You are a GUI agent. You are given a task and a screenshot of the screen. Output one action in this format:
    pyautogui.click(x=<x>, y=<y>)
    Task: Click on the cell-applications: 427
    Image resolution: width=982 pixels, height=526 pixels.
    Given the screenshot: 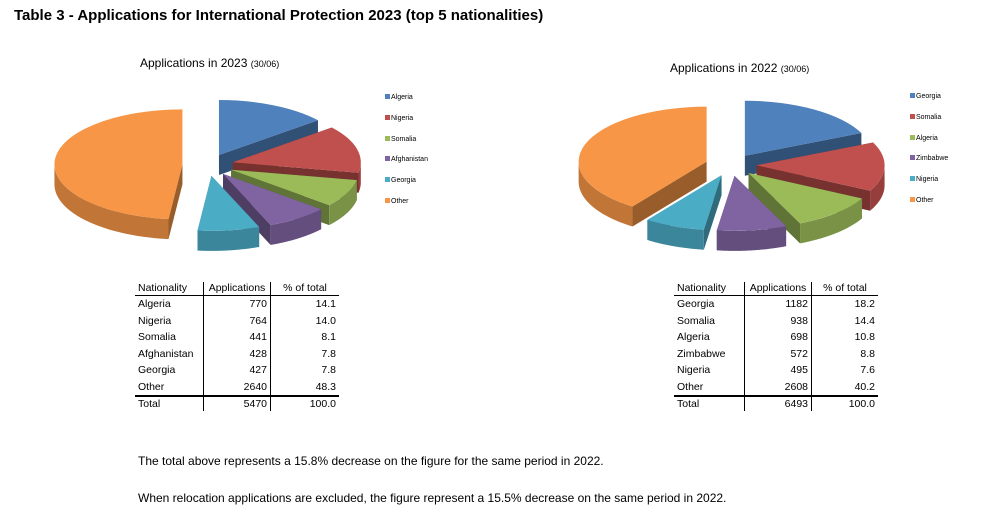 What is the action you would take?
    pyautogui.click(x=237, y=370)
    